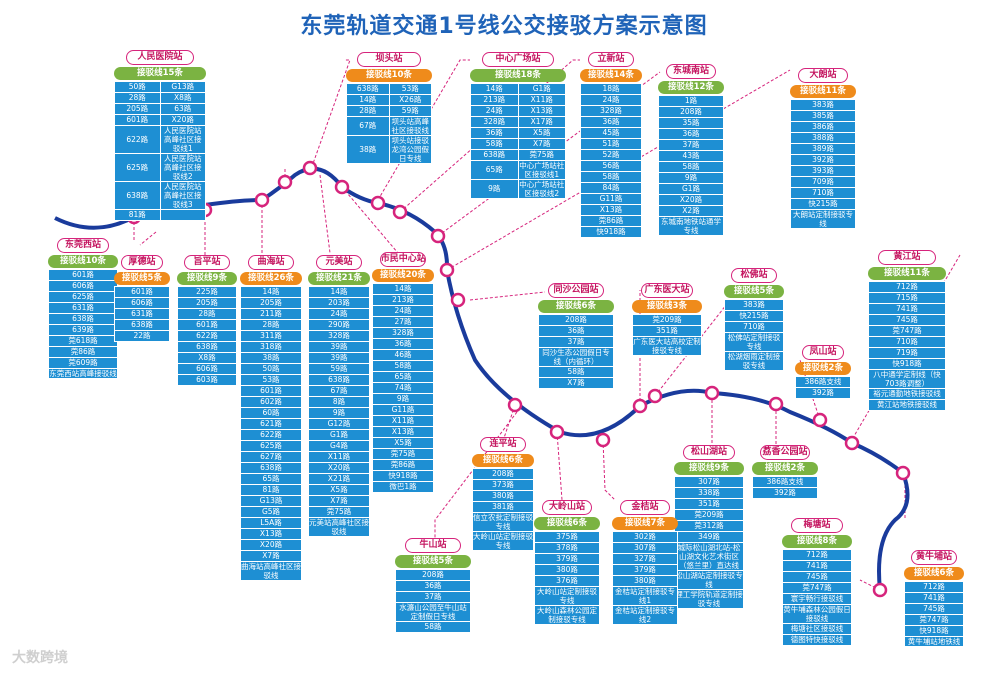 The image size is (1008, 675). What do you see at coordinates (709, 504) in the screenshot?
I see `route-cell: 351路` at bounding box center [709, 504].